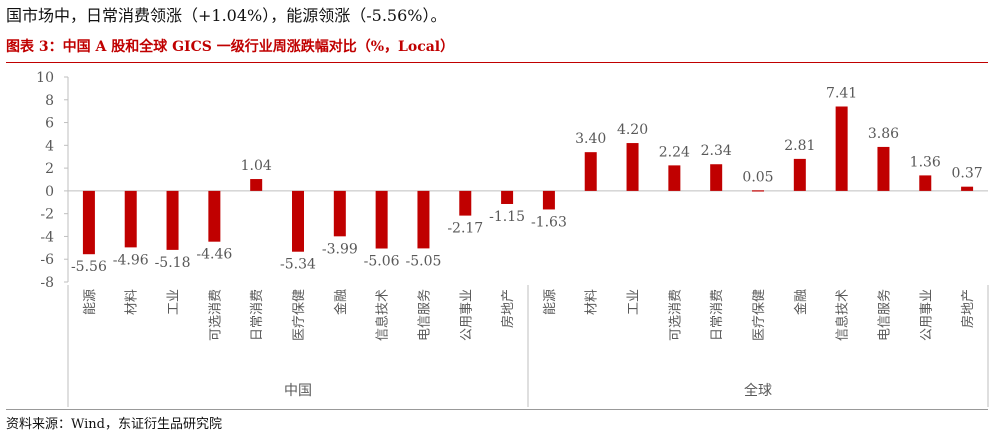 This screenshot has height=437, width=992. What do you see at coordinates (226, 15) in the screenshot?
I see `intro-text: 国市场中，日常消费领涨（+1.04%），能源领涨（-5.56%）。` at bounding box center [226, 15].